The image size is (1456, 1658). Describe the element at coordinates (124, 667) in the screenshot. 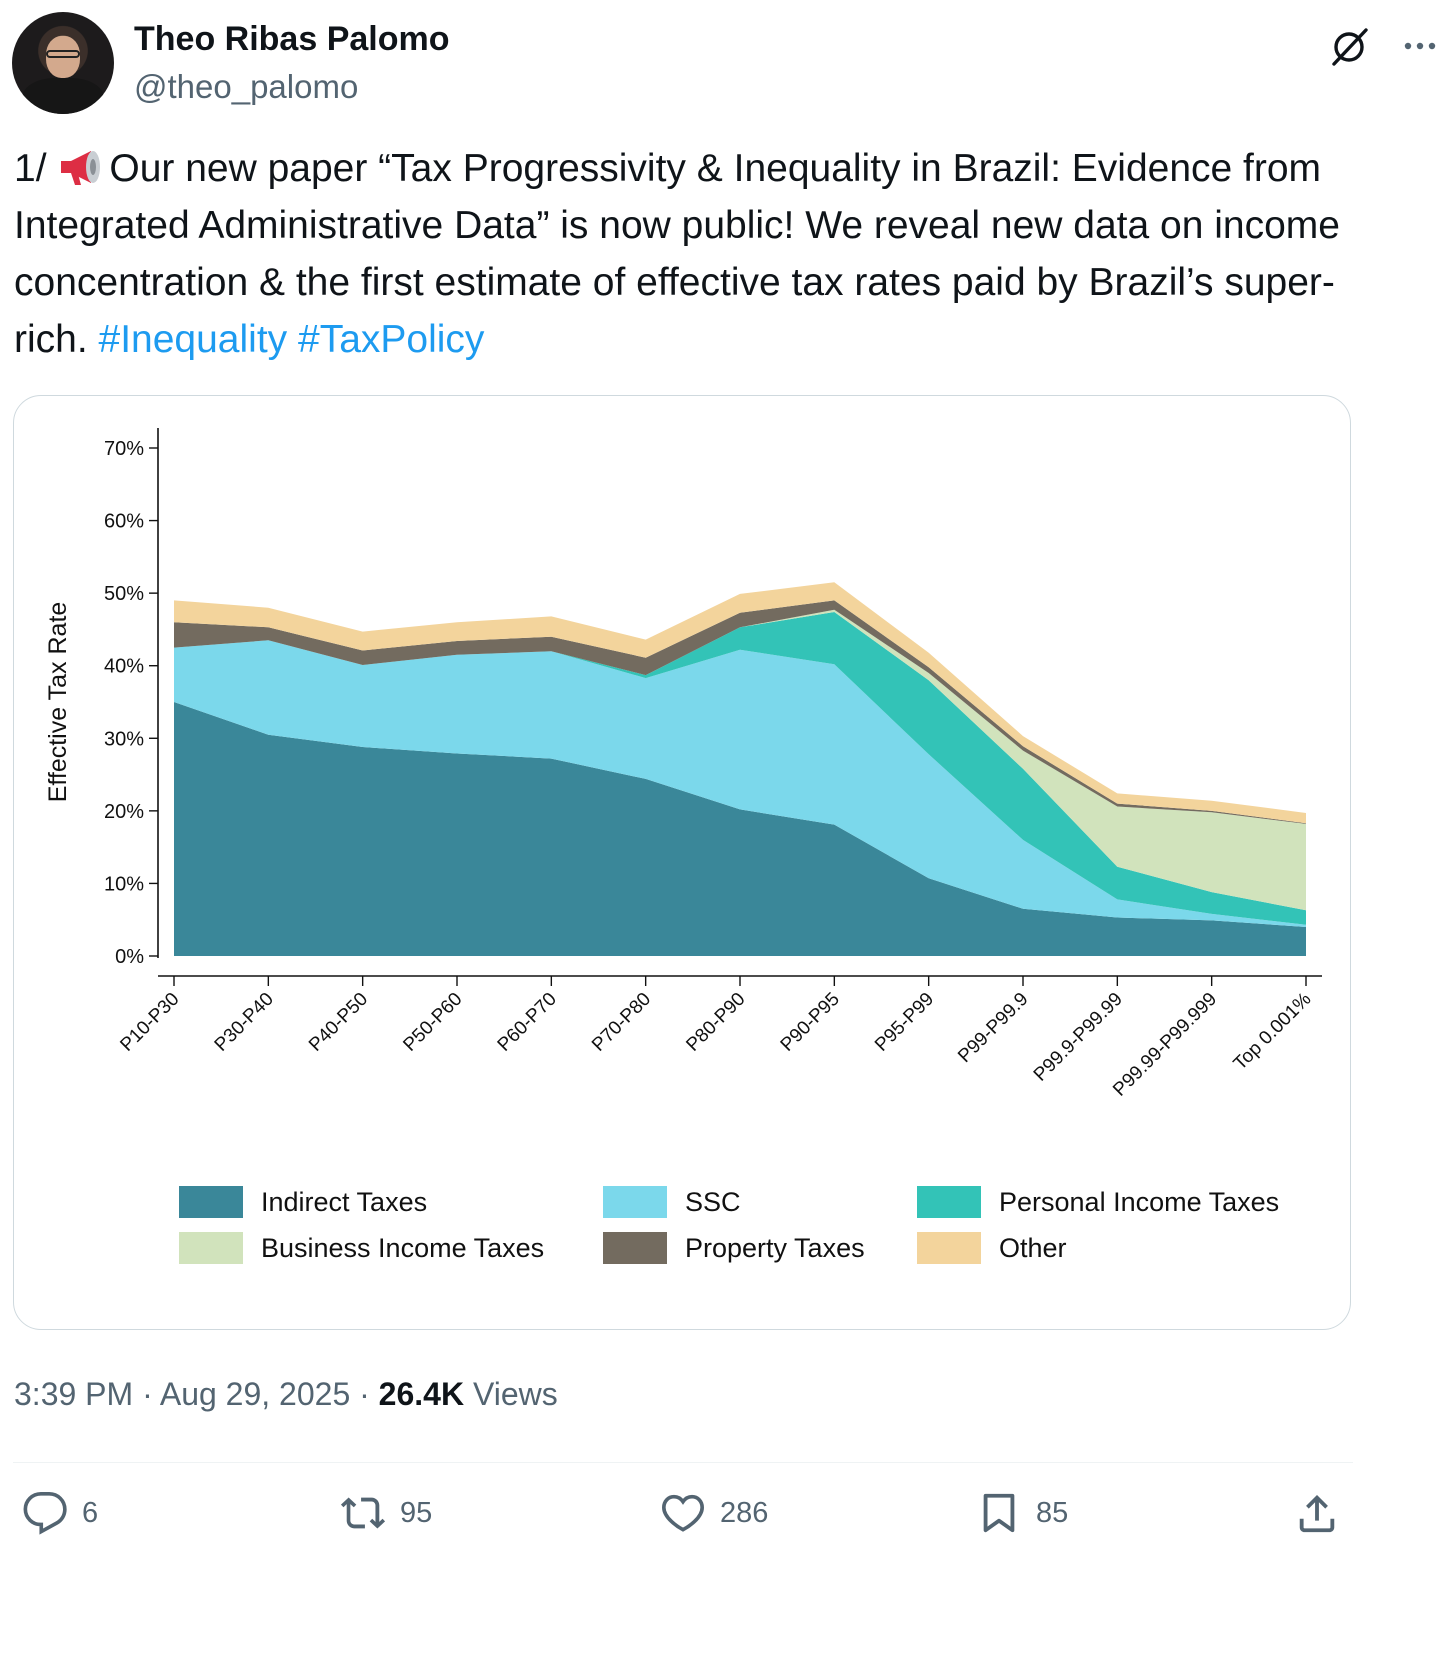

I see `y-tick-label: 40%` at that location.